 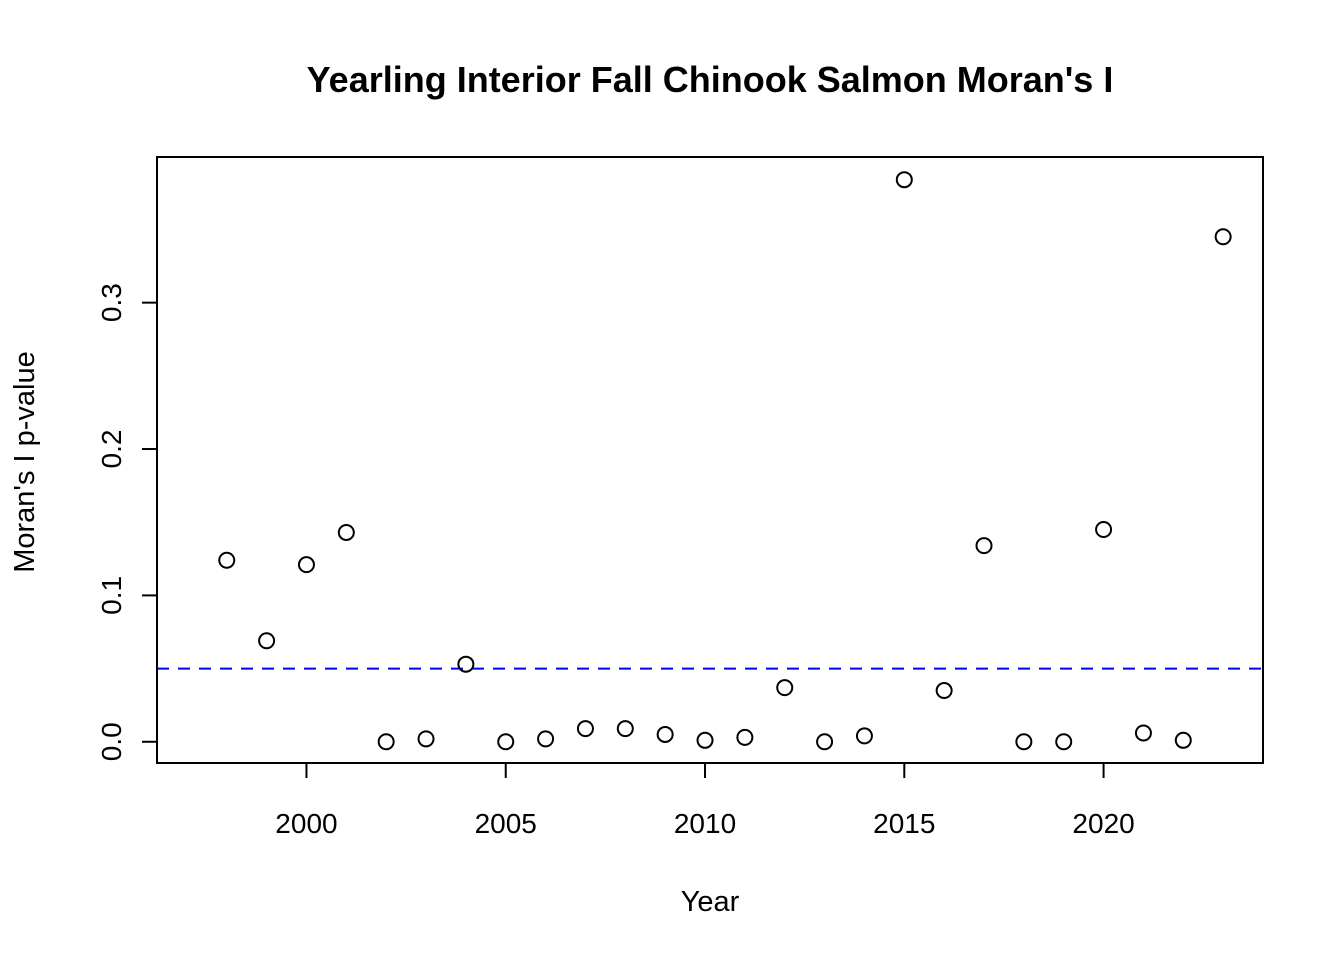 What do you see at coordinates (111, 741) in the screenshot?
I see `y-tick-label: 0.0` at bounding box center [111, 741].